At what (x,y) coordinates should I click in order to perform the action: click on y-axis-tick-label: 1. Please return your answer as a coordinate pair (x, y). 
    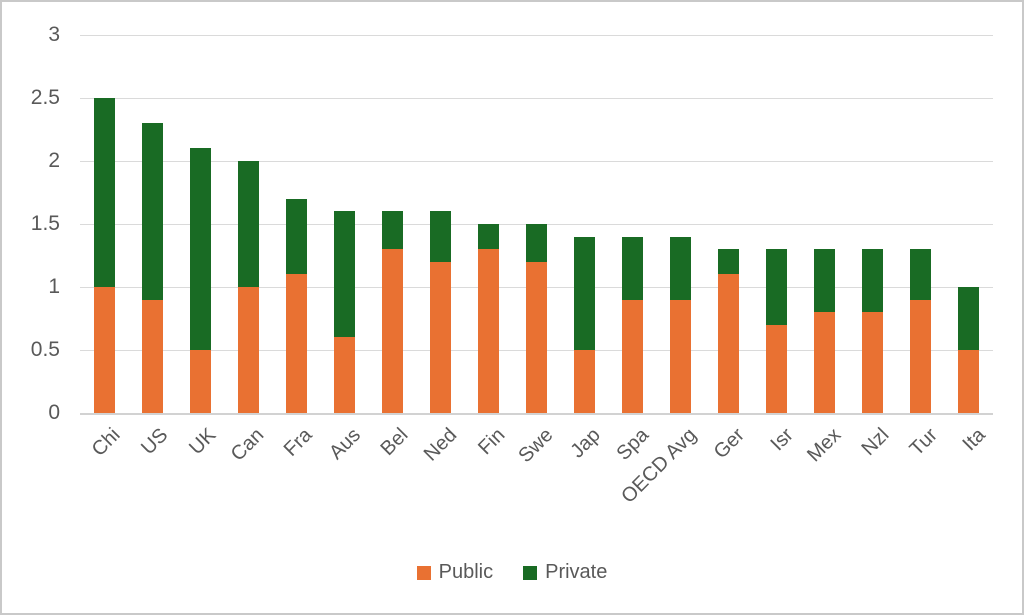
    Looking at the image, I should click on (54, 286).